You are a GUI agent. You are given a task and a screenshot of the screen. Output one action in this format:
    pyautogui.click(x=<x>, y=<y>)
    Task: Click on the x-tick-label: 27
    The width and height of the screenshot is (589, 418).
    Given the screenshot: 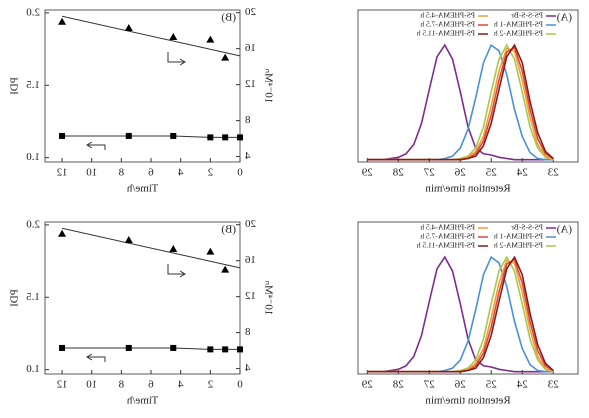 What is the action you would take?
    pyautogui.click(x=429, y=173)
    